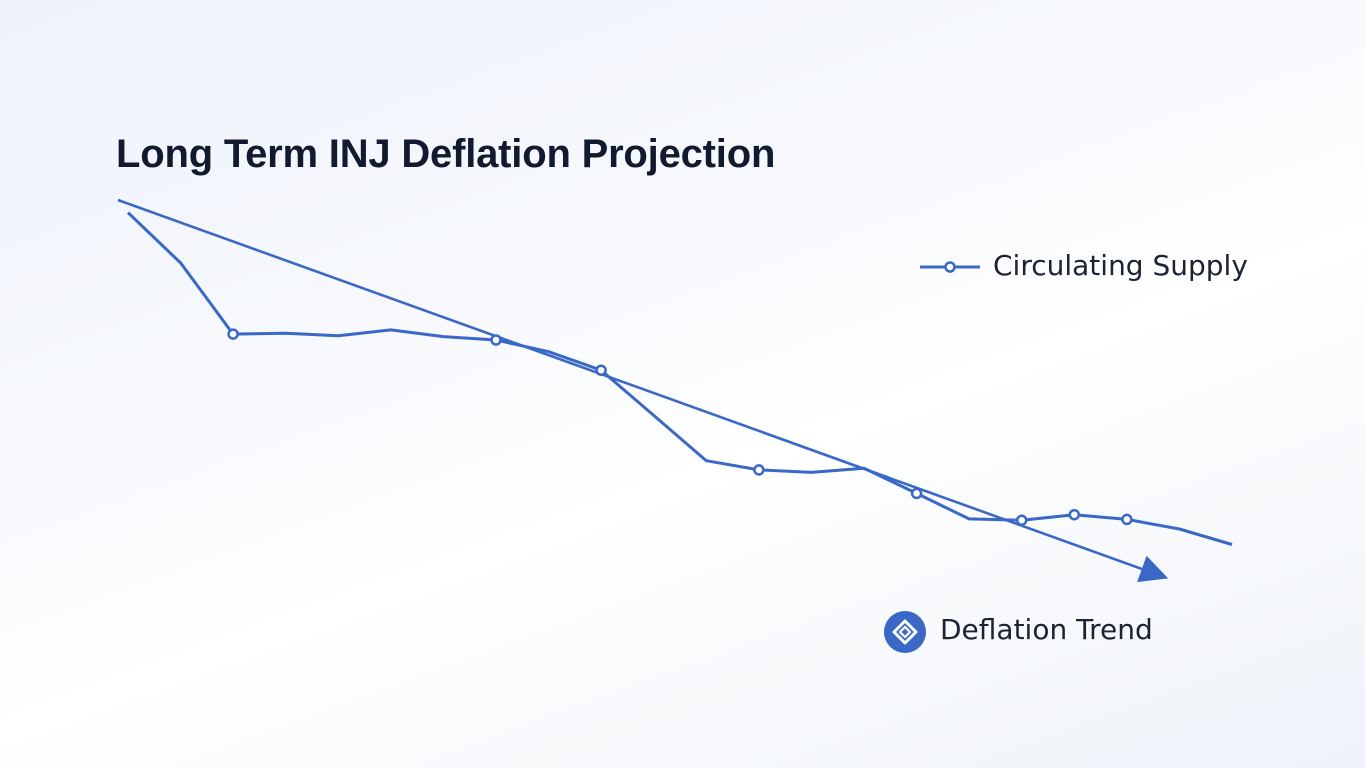 The width and height of the screenshot is (1365, 768). What do you see at coordinates (446, 154) in the screenshot?
I see `chart-title: Long Term INJ Deflation Projection` at bounding box center [446, 154].